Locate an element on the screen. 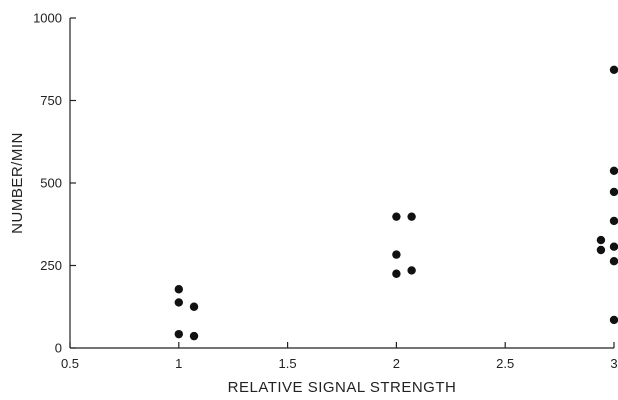  y-tick-label: 500 is located at coordinates (51, 183).